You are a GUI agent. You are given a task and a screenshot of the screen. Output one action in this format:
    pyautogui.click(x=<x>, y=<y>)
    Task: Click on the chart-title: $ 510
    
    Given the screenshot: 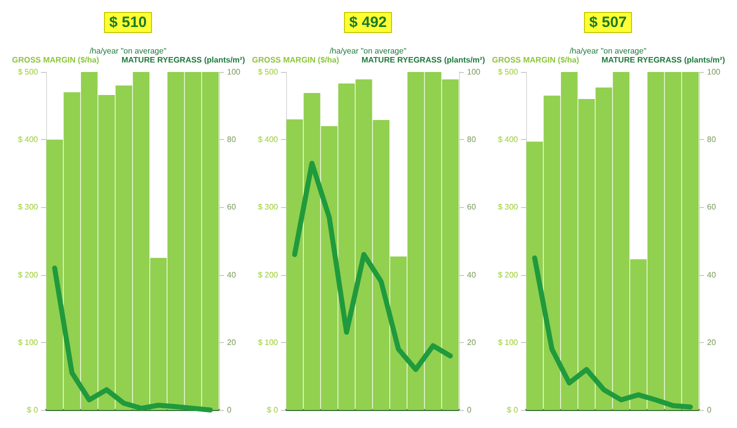 What is the action you would take?
    pyautogui.click(x=128, y=22)
    